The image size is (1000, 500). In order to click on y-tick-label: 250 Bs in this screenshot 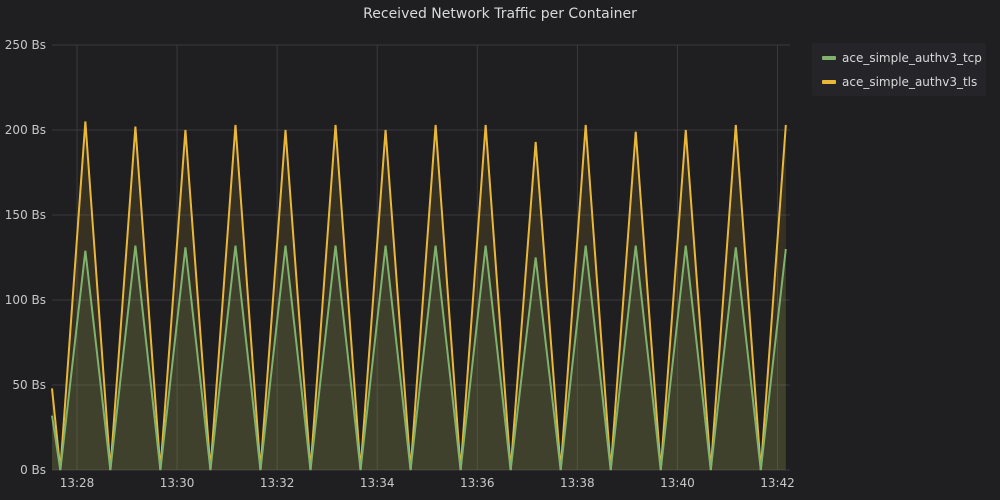, I will do `click(25, 45)`.